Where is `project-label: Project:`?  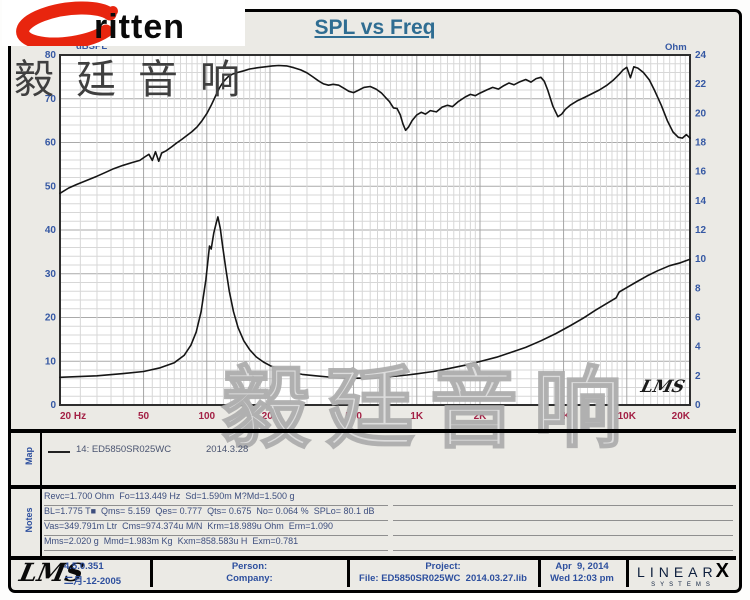 project-label: Project: is located at coordinates (443, 566).